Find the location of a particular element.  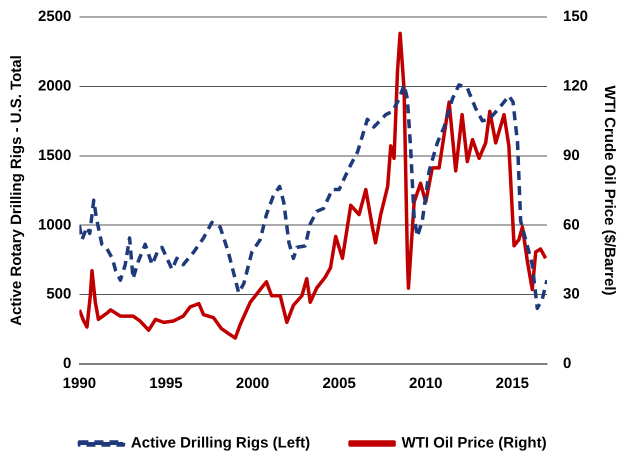

y-tick-label: 2500 is located at coordinates (55, 17).